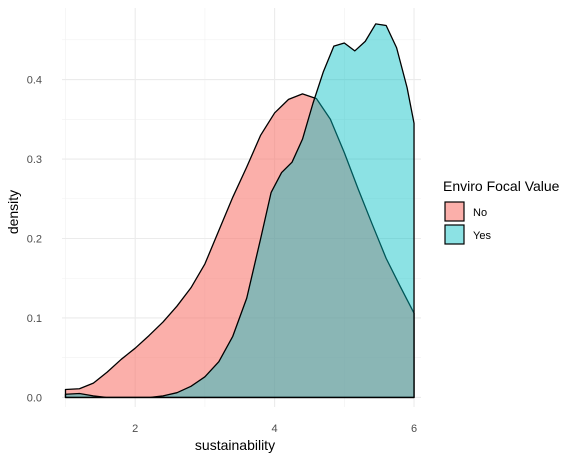  I want to click on y-tick-label: 0.2, so click(34, 239).